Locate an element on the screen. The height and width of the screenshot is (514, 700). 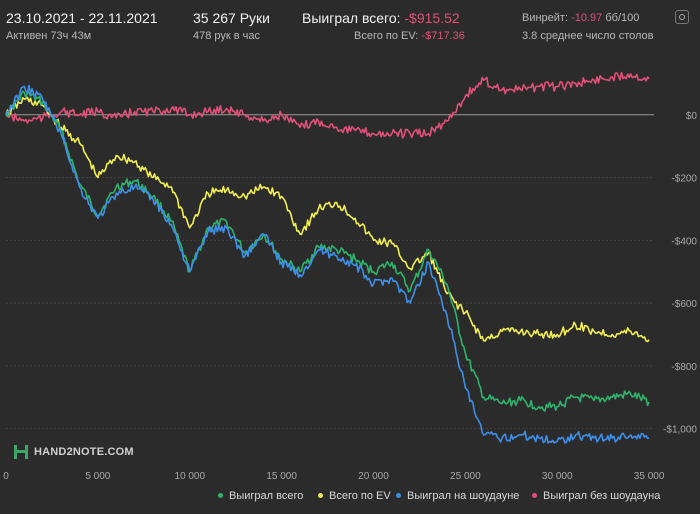
avg-tables: 3.8 среднее число столов is located at coordinates (588, 36).